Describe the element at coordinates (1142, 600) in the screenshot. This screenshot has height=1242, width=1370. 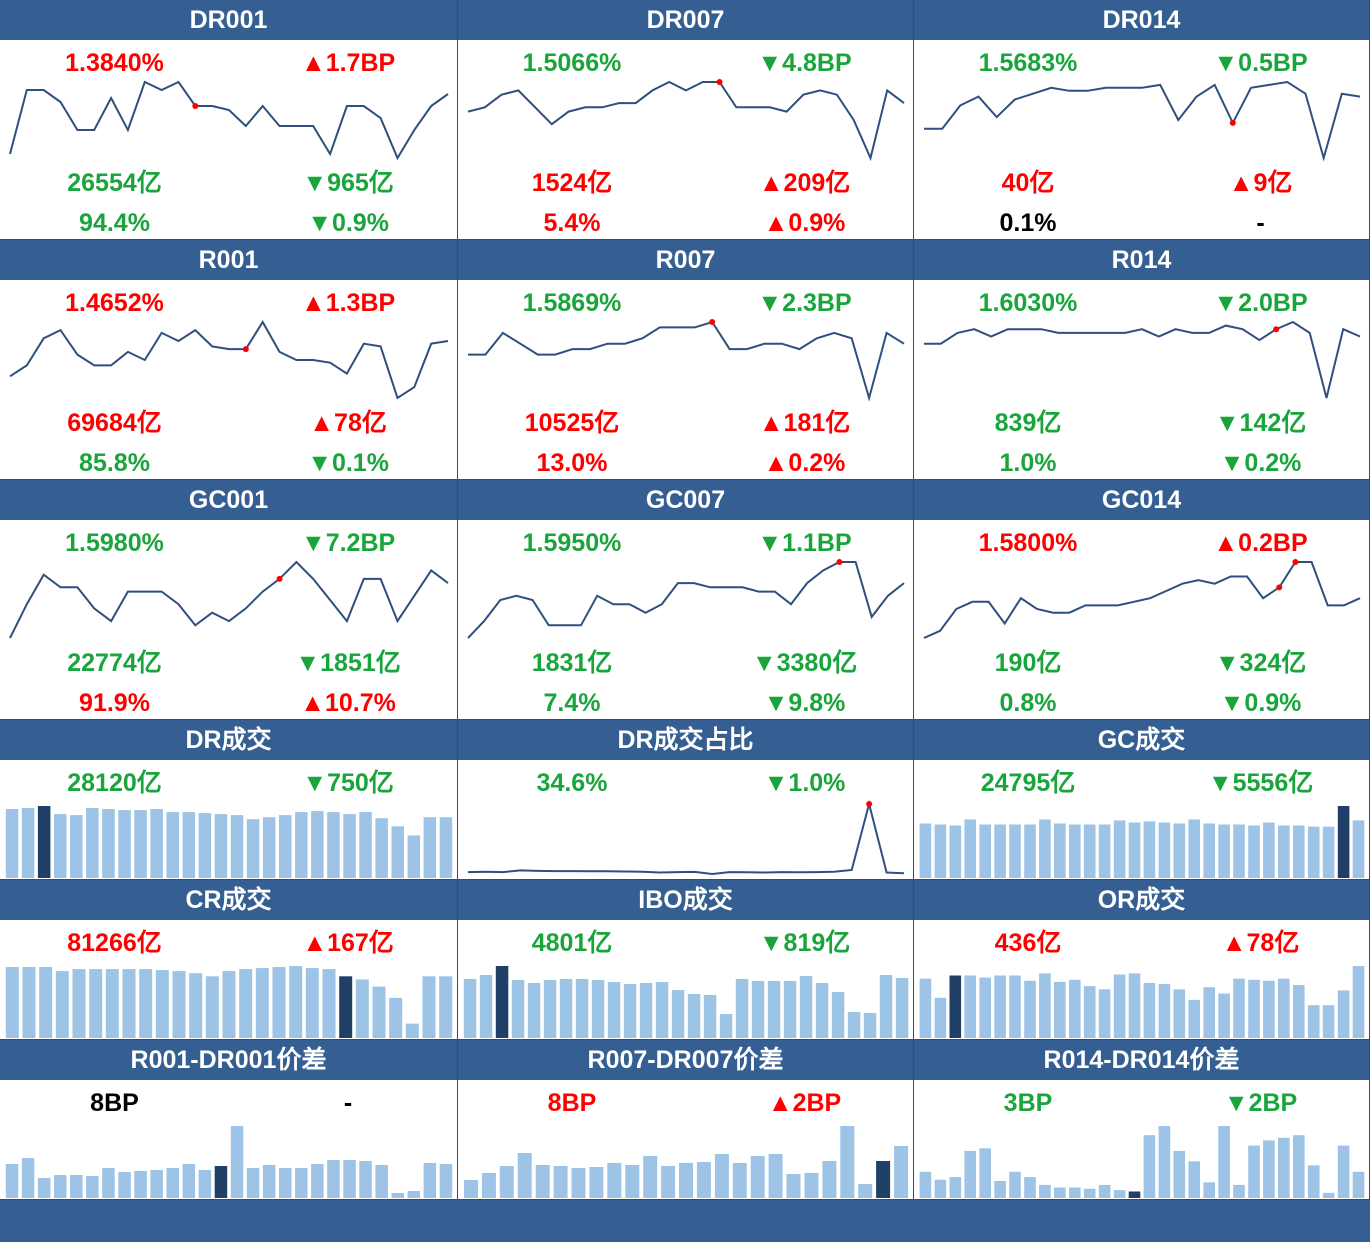
I see `panel-9: GC014 1.5800% ▲0.2BP 190亿 ▼324亿 0.8% ▼0.9%` at that location.